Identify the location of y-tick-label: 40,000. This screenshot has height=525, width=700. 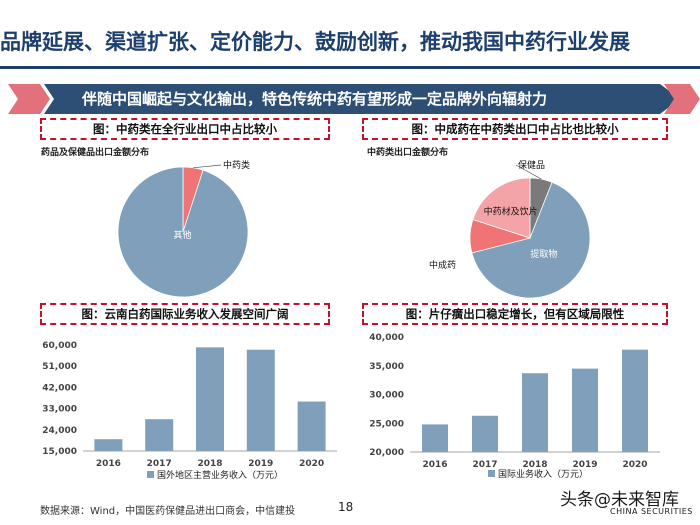
(386, 338).